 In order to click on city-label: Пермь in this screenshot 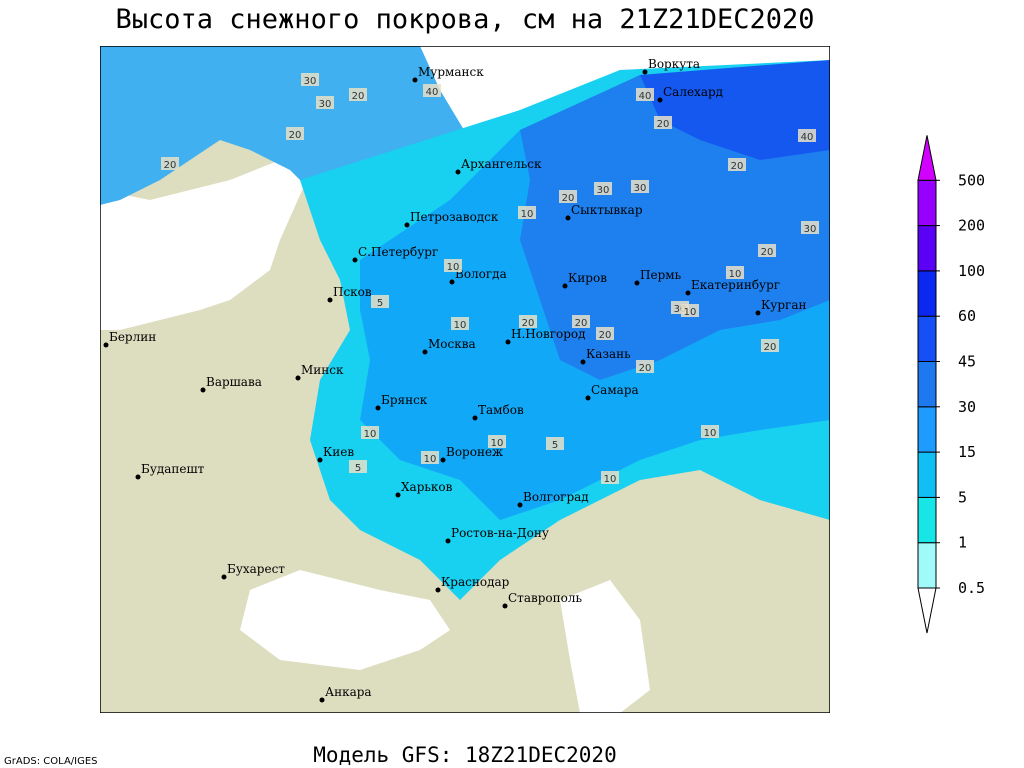, I will do `click(661, 275)`.